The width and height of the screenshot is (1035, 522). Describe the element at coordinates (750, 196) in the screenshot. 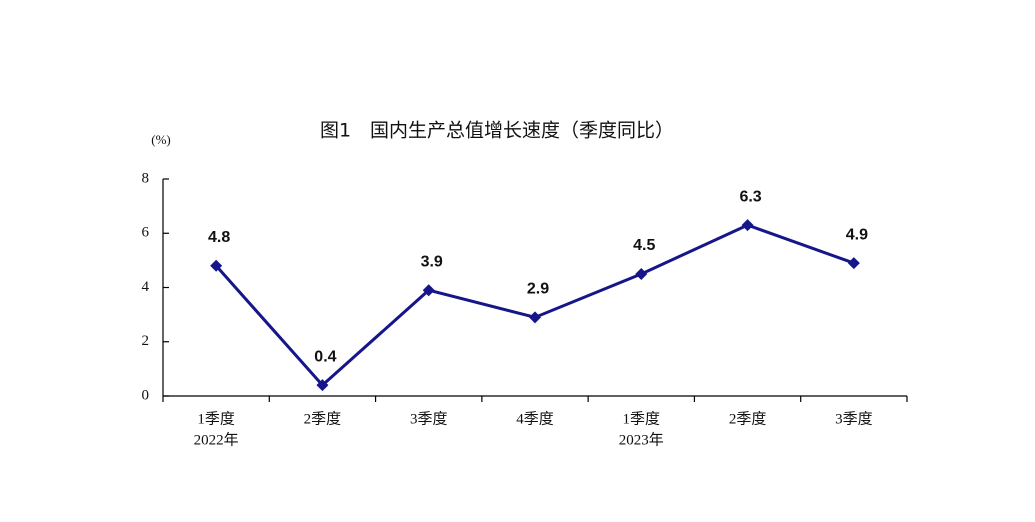

I see `data-label: 6.3` at that location.